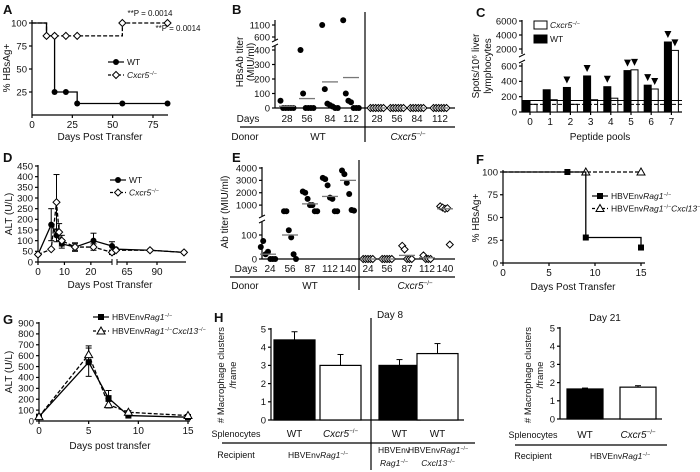 The image size is (700, 472). I want to click on y-tick-label: 350, so click(25, 188).